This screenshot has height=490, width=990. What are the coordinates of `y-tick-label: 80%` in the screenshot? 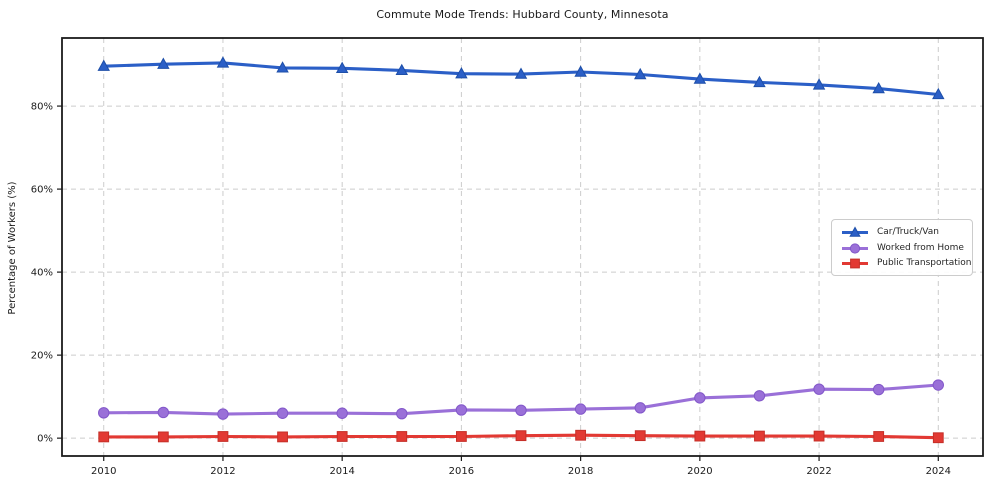 It's located at (42, 107).